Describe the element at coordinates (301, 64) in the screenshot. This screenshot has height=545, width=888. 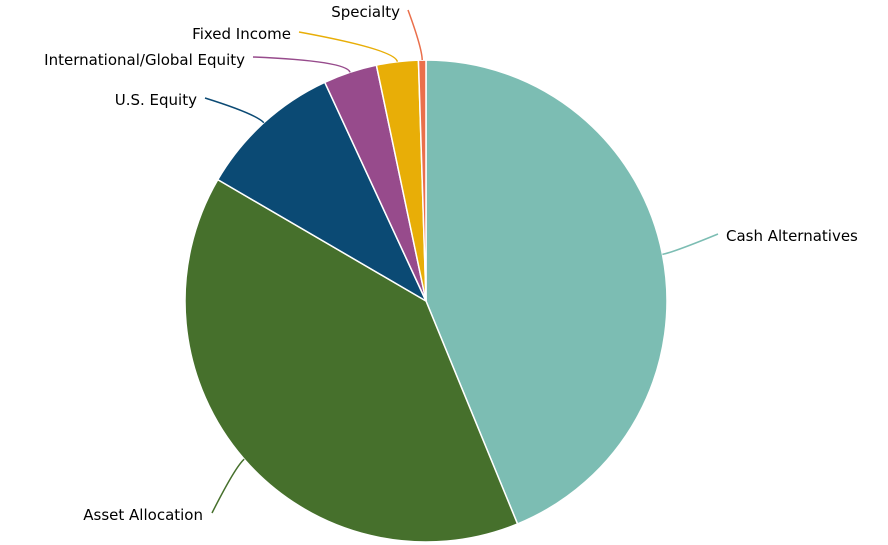
I see `connector-international-global-equity` at that location.